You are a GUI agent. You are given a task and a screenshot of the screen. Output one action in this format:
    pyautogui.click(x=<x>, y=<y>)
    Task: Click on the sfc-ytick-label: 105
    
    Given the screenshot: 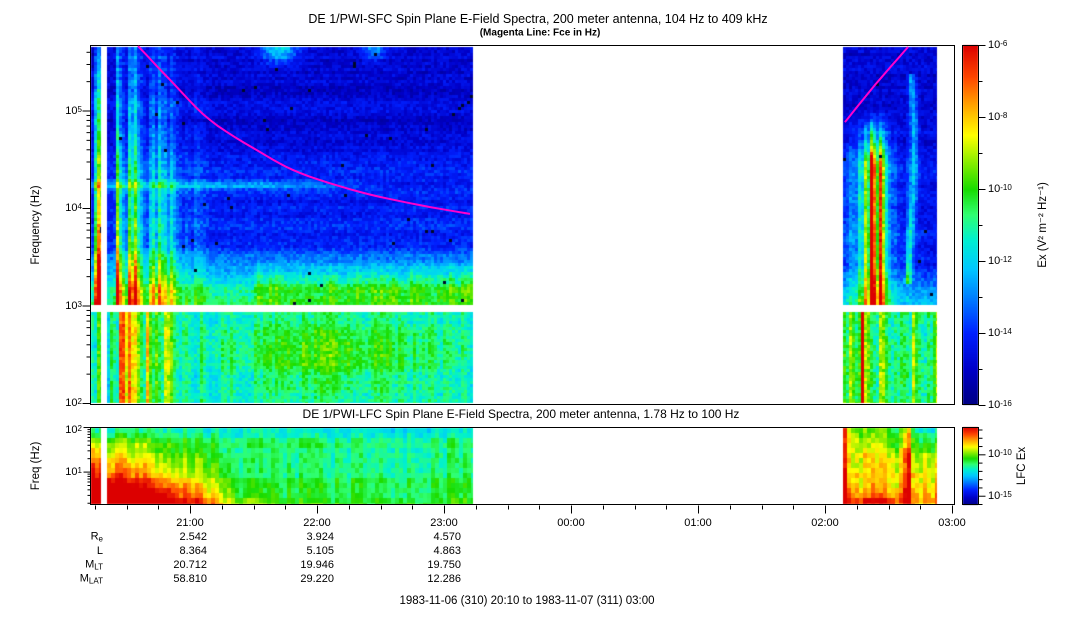 What is the action you would take?
    pyautogui.click(x=73, y=110)
    